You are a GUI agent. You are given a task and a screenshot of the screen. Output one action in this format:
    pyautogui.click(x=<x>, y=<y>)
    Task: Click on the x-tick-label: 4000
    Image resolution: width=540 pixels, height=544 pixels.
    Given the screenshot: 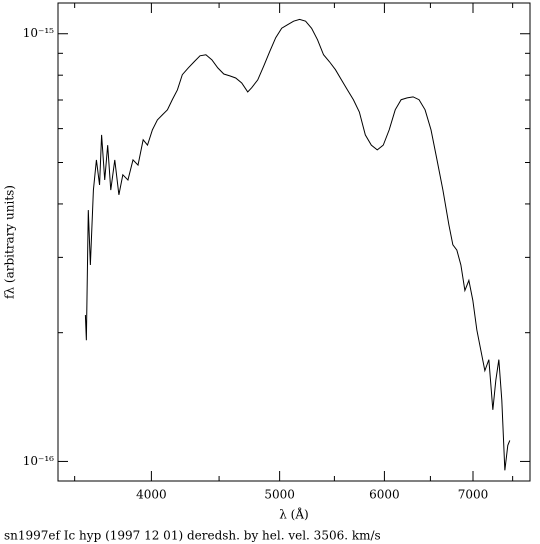 What is the action you would take?
    pyautogui.click(x=151, y=495)
    